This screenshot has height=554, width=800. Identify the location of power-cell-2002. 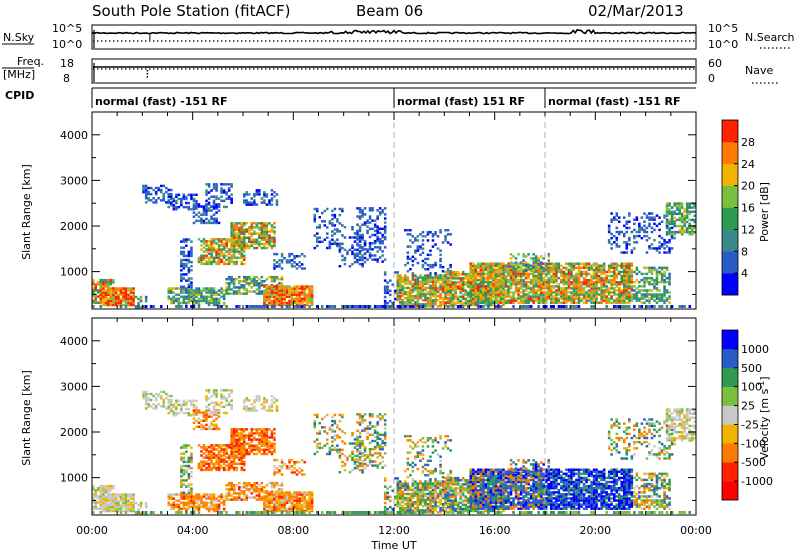
(408, 234).